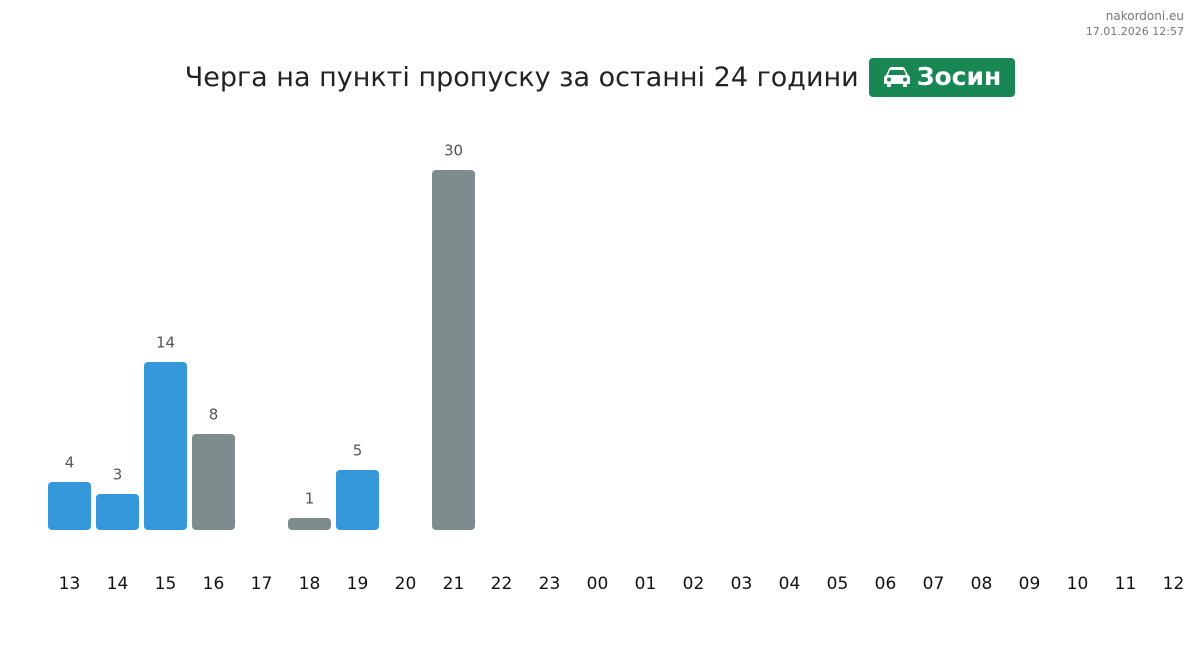 This screenshot has width=1200, height=651. What do you see at coordinates (358, 584) in the screenshot?
I see `x-tick-label: 19` at bounding box center [358, 584].